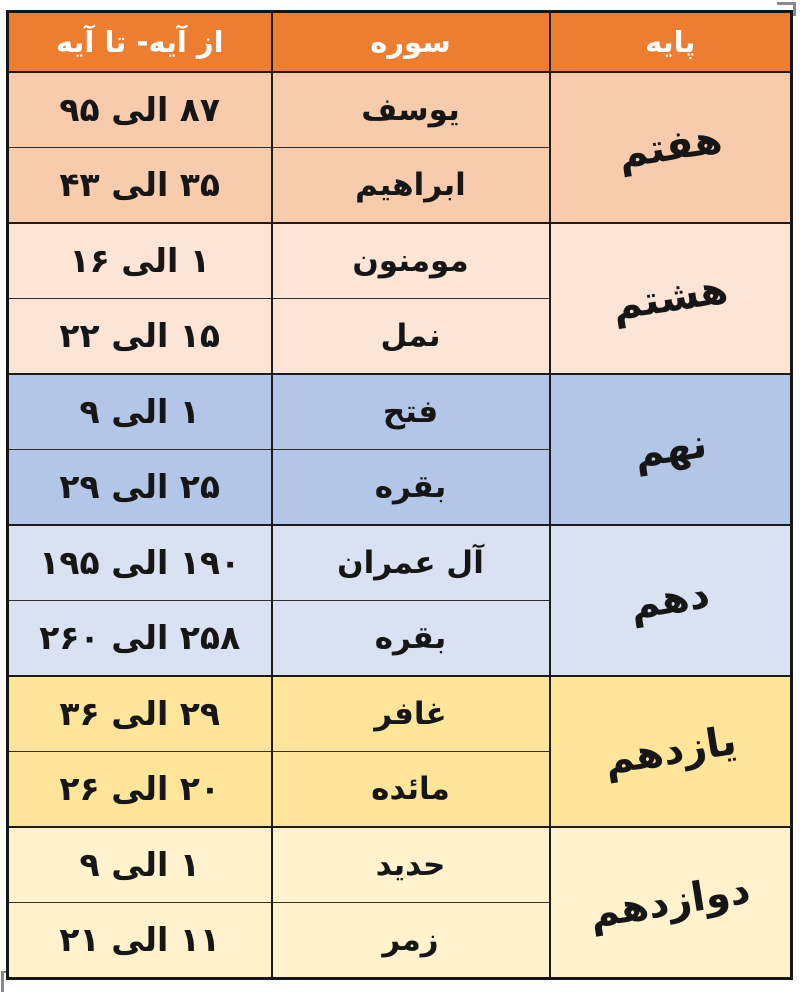 The height and width of the screenshot is (992, 800). I want to click on header-surah: سوره, so click(410, 41).